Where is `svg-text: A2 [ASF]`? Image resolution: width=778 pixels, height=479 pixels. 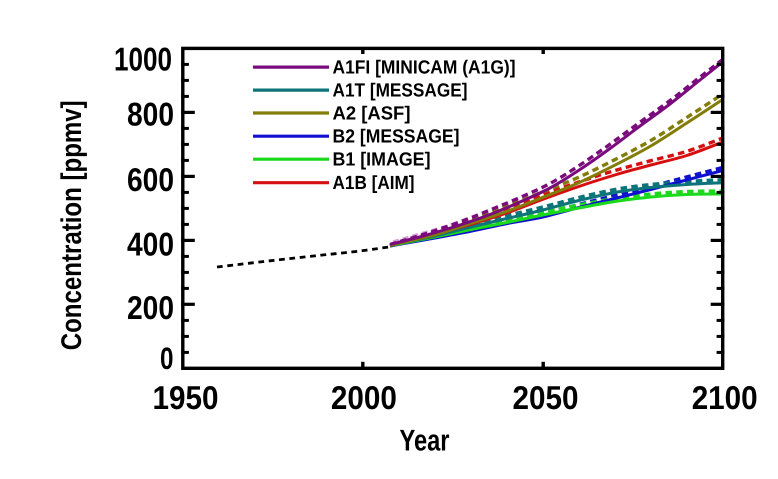 svg-text: A2 [ASF] is located at coordinates (372, 114).